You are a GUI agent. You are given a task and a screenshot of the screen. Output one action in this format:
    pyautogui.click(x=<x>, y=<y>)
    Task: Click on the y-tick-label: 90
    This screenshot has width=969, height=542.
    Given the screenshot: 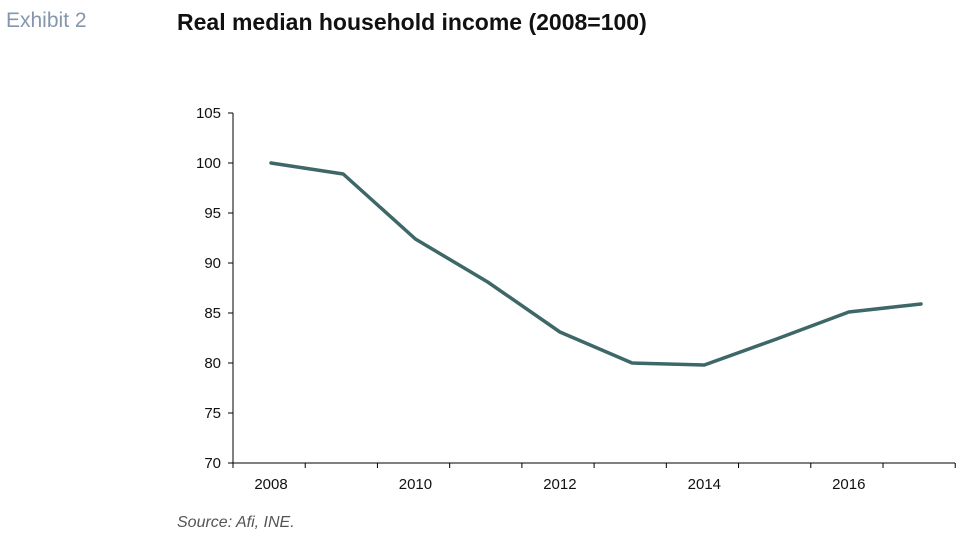 What is the action you would take?
    pyautogui.click(x=212, y=263)
    